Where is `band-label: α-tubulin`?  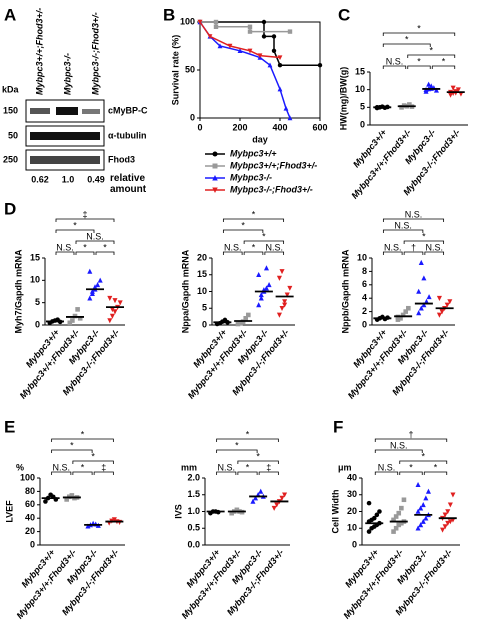 band-label: α-tubulin is located at coordinates (127, 135).